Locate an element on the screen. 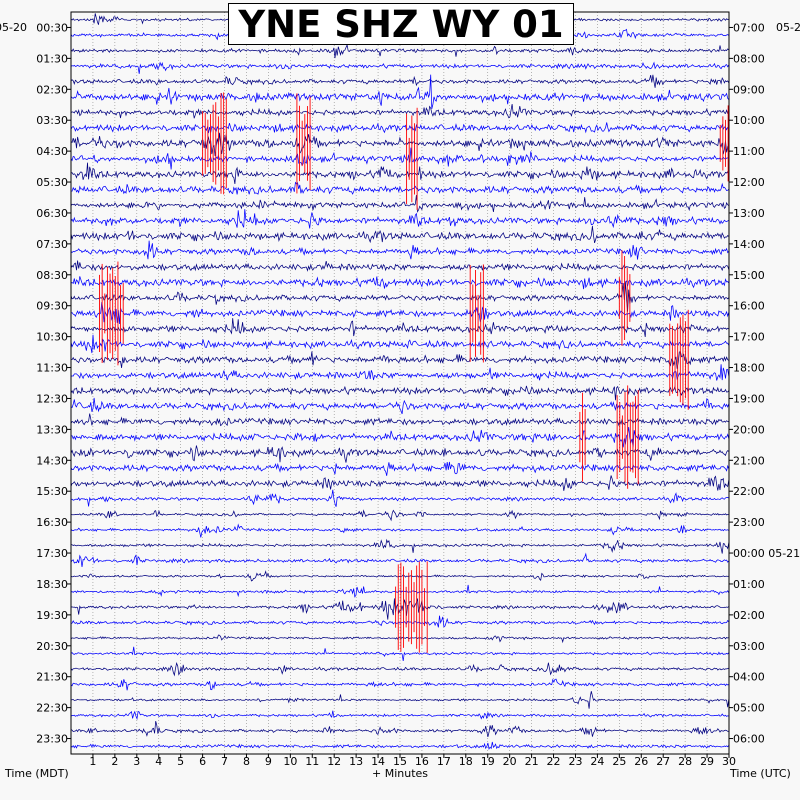 Image resolution: width=800 pixels, height=800 pixels. right-time-label: 02:00 is located at coordinates (749, 615).